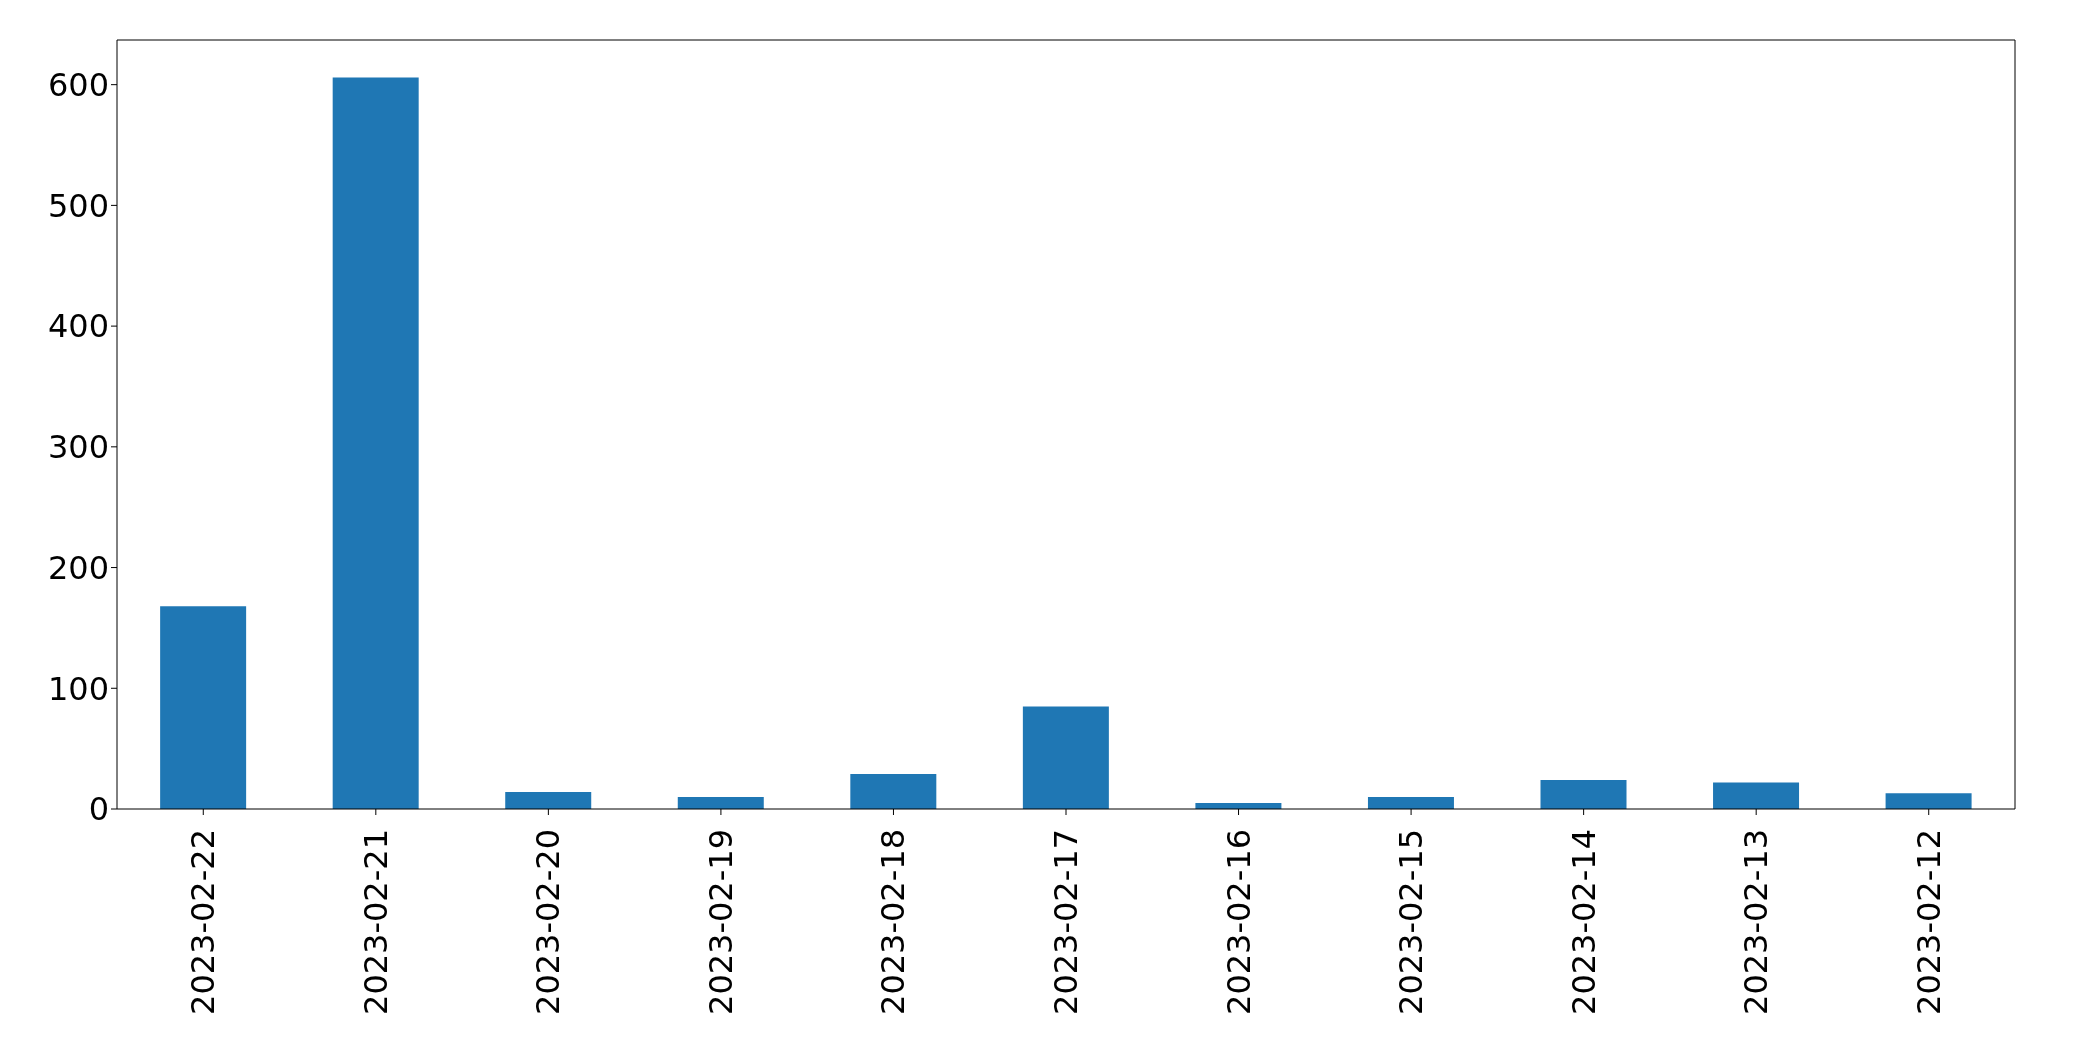 The image size is (2093, 1061). Describe the element at coordinates (1756, 922) in the screenshot. I see `x-tick-label: 2023-02-13` at that location.